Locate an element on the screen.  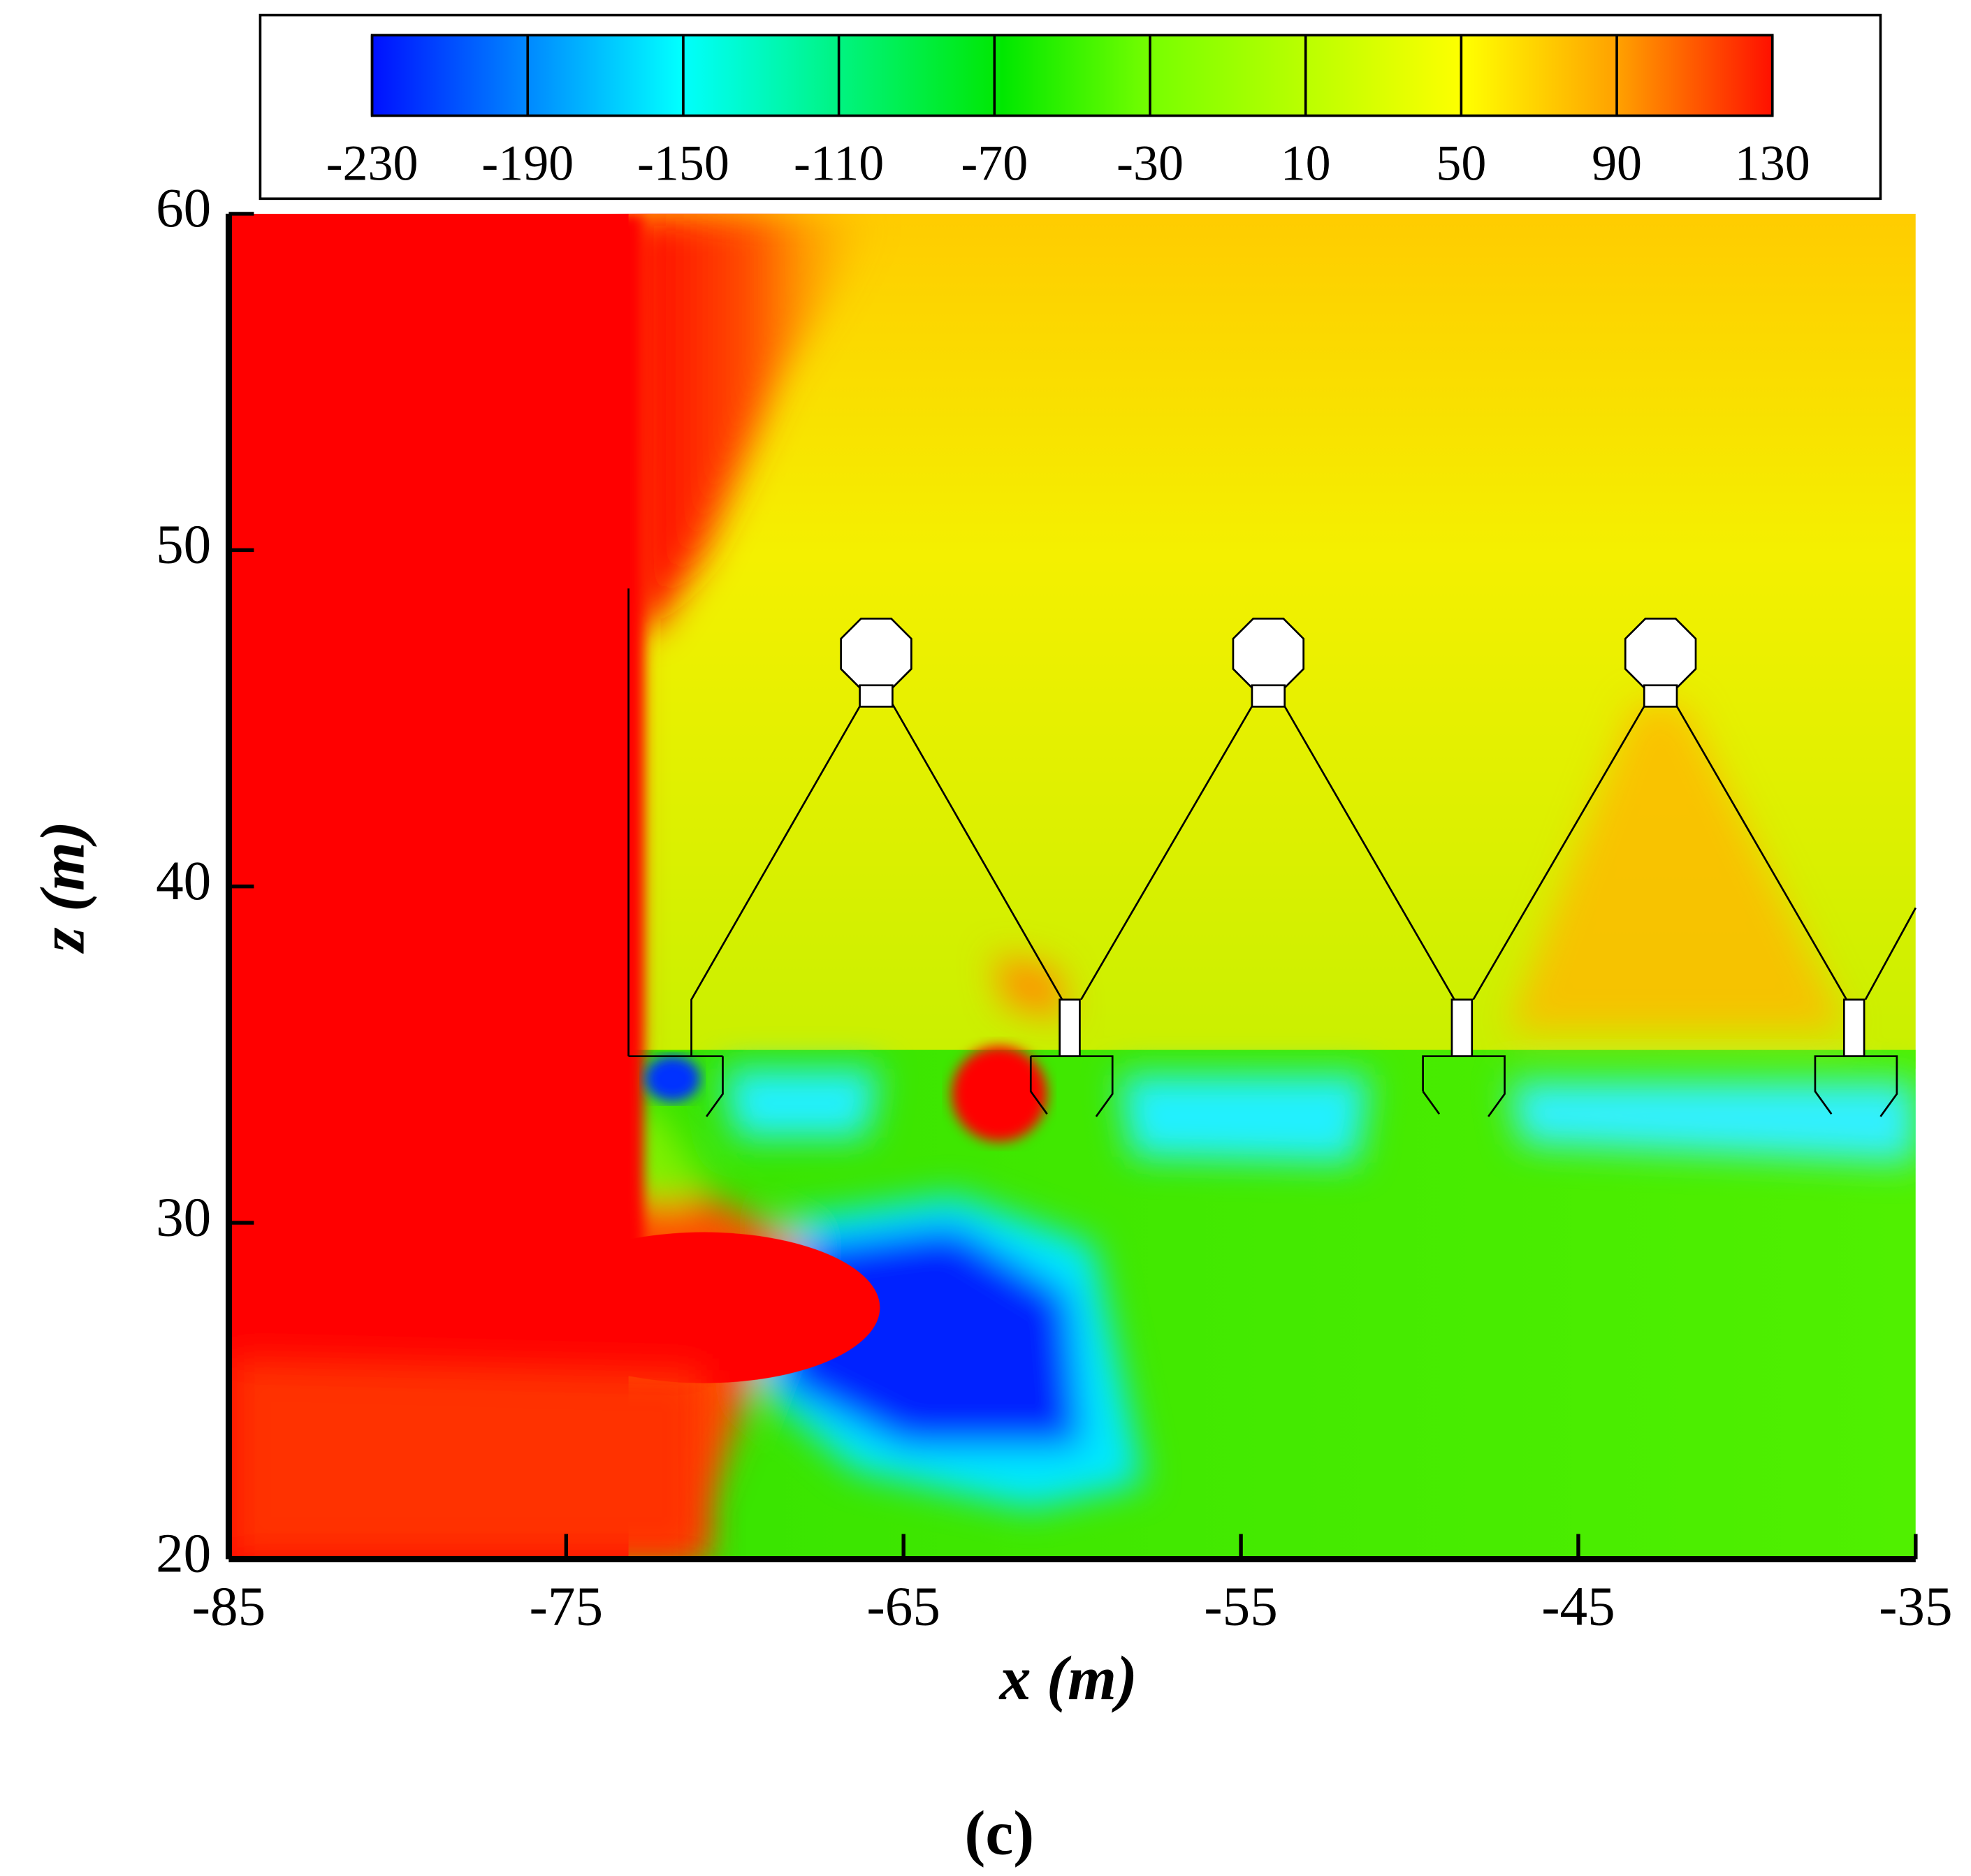
colorbar-label: -230 is located at coordinates (372, 163).